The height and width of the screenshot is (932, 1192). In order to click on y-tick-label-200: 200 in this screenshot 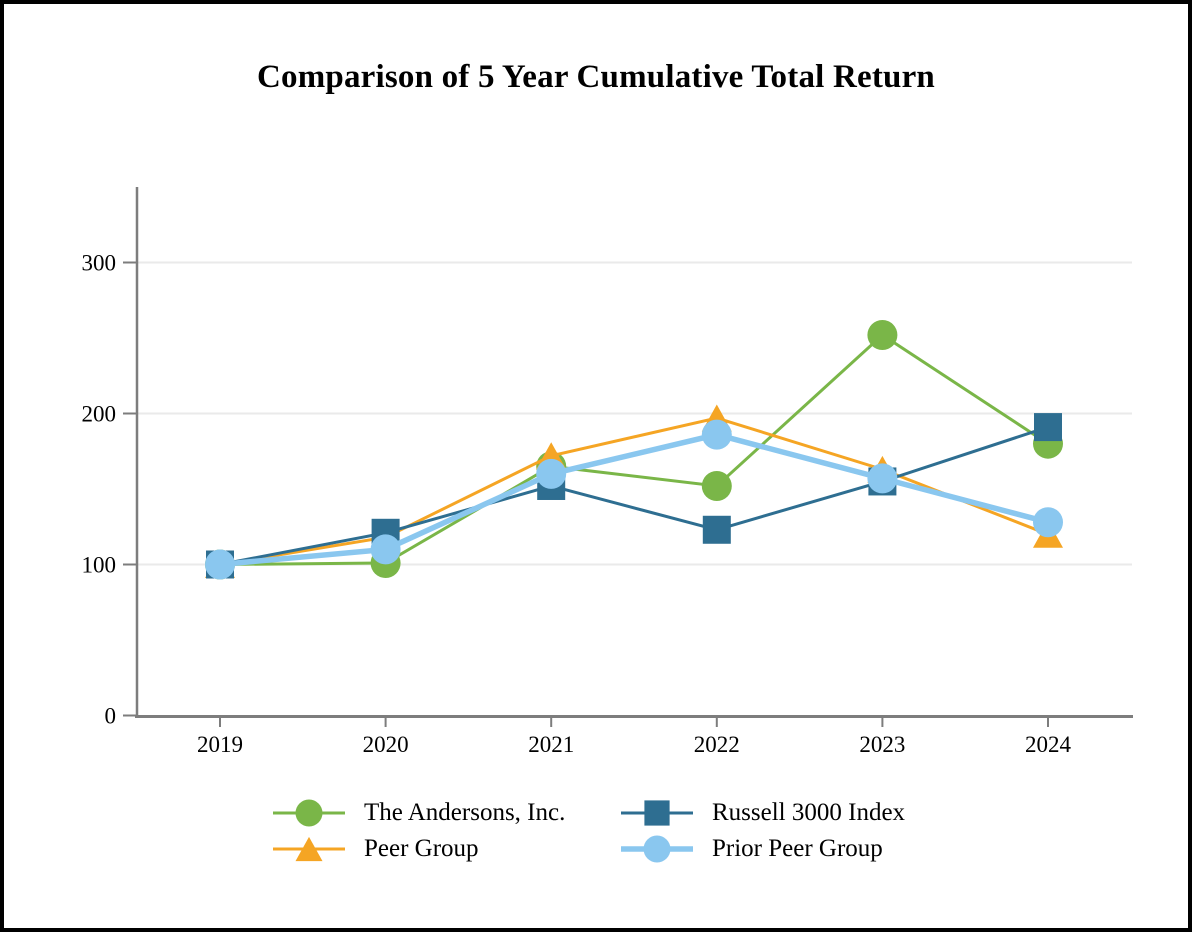, I will do `click(99, 414)`.